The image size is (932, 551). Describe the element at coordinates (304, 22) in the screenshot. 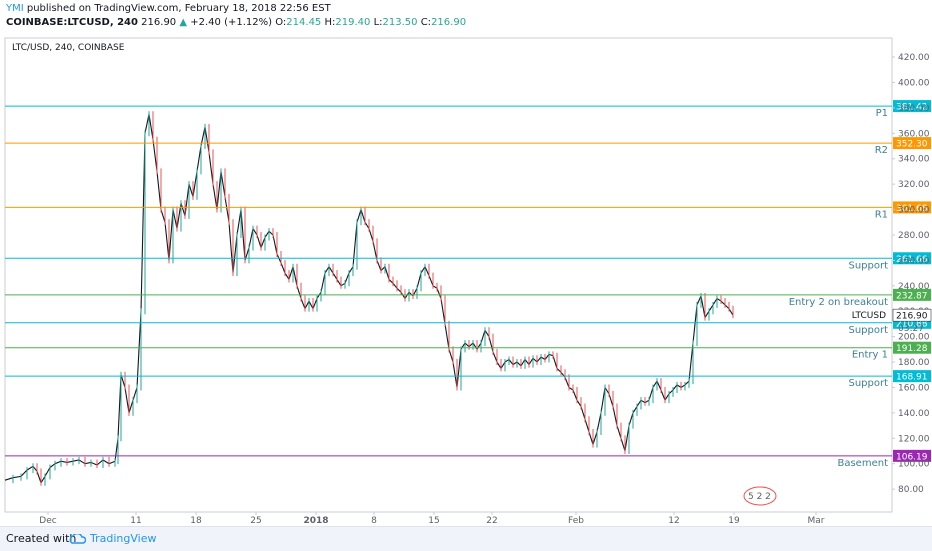

I see `open-value: 214.45` at that location.